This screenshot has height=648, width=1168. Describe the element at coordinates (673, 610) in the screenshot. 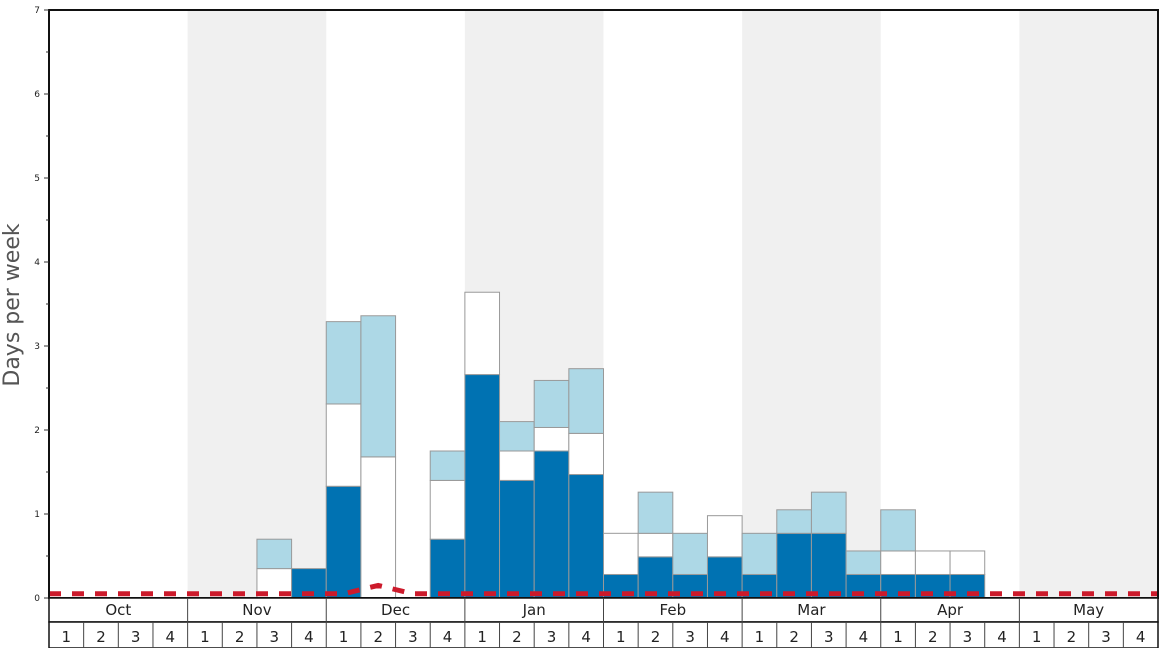

I see `month-label-feb: Feb` at that location.